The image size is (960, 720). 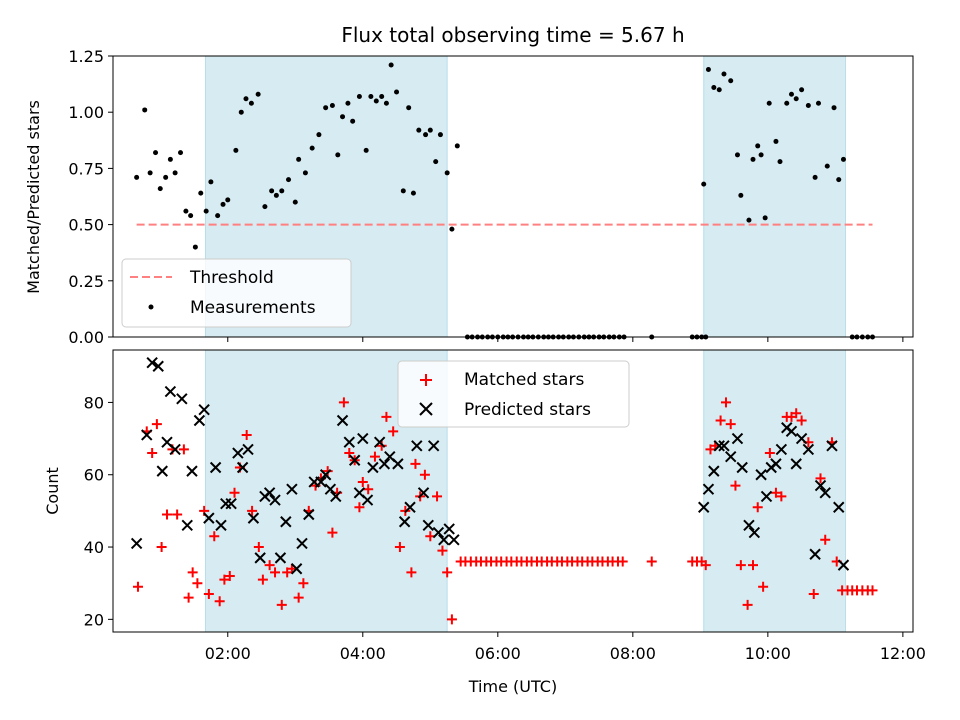 I want to click on x-tick-label: 08:00, so click(x=633, y=653).